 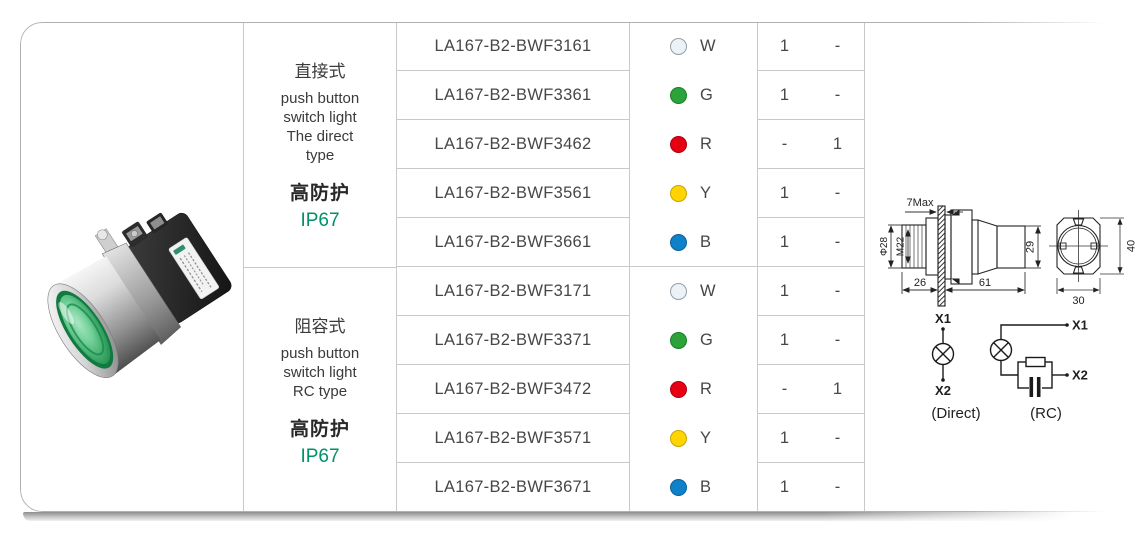 What do you see at coordinates (513, 389) in the screenshot?
I see `model-cell: LA167-B2-BWF3472` at bounding box center [513, 389].